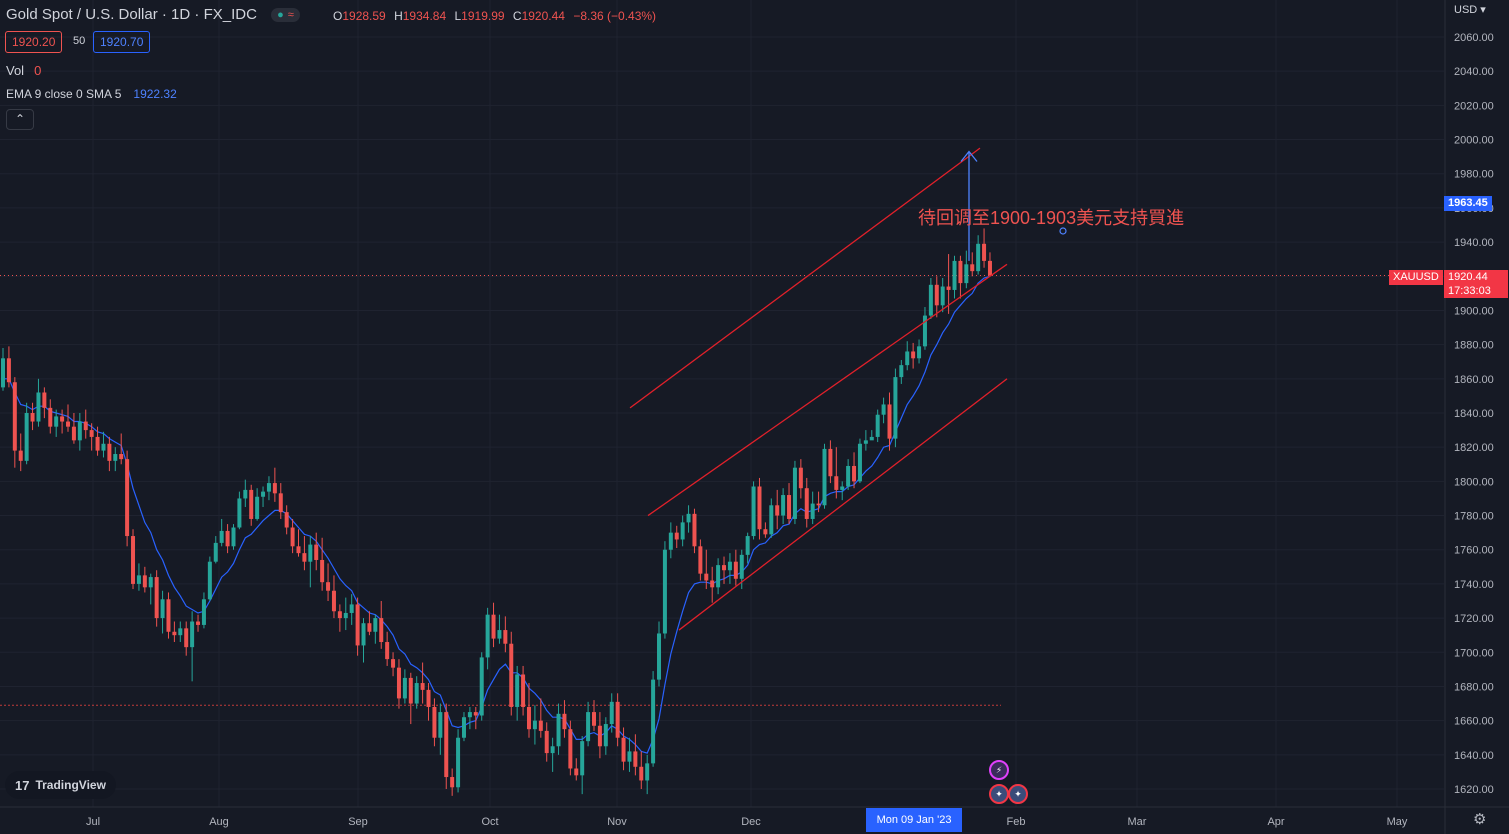  I want to click on buy-price-button: 1920.70, so click(122, 42).